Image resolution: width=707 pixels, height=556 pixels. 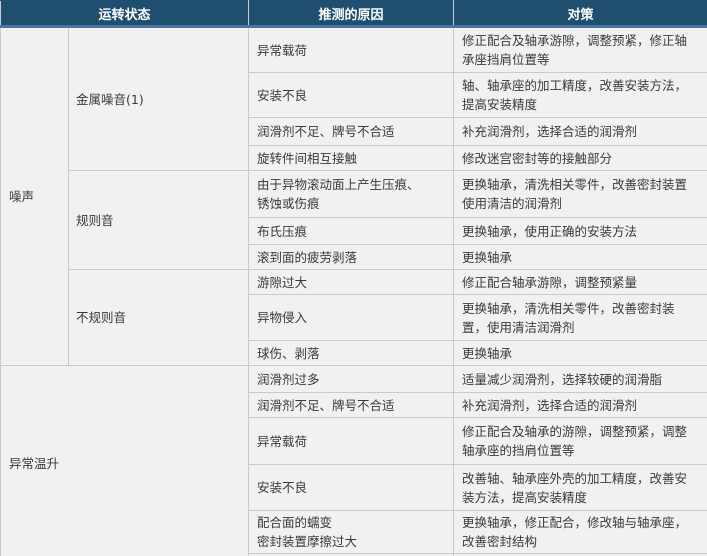 I want to click on table-row: 布氏压痕 更换轴承，使用正确的安装方法, so click(x=354, y=231).